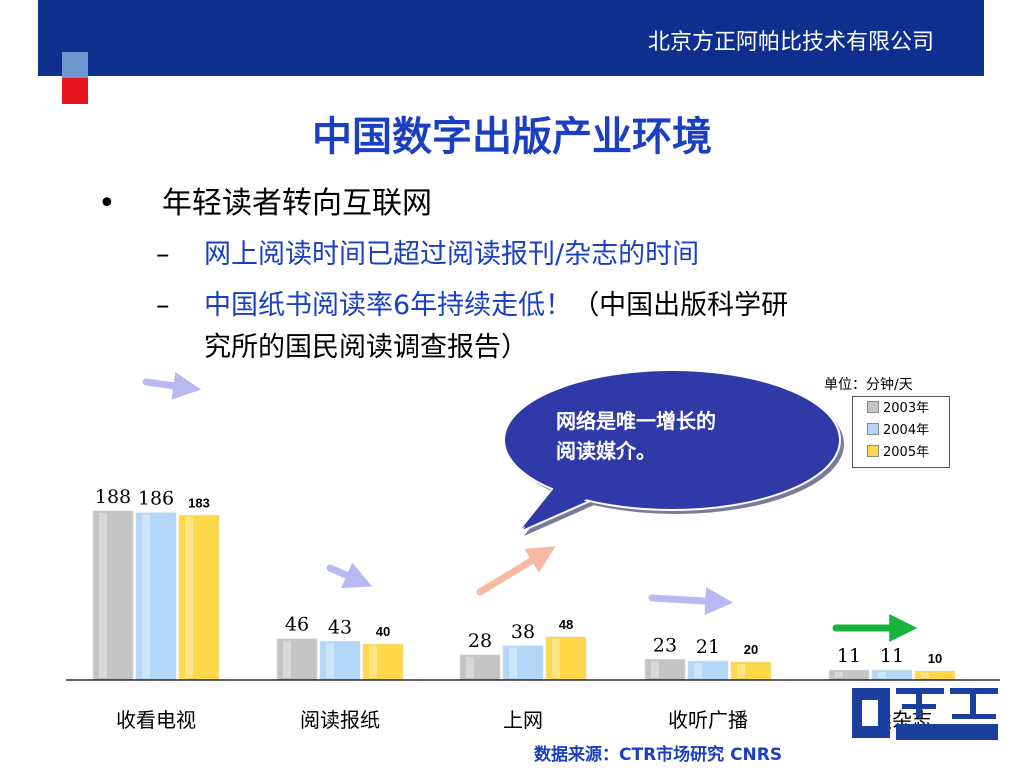  I want to click on chart-legend: 2003年 2004年 2005年, so click(901, 432).